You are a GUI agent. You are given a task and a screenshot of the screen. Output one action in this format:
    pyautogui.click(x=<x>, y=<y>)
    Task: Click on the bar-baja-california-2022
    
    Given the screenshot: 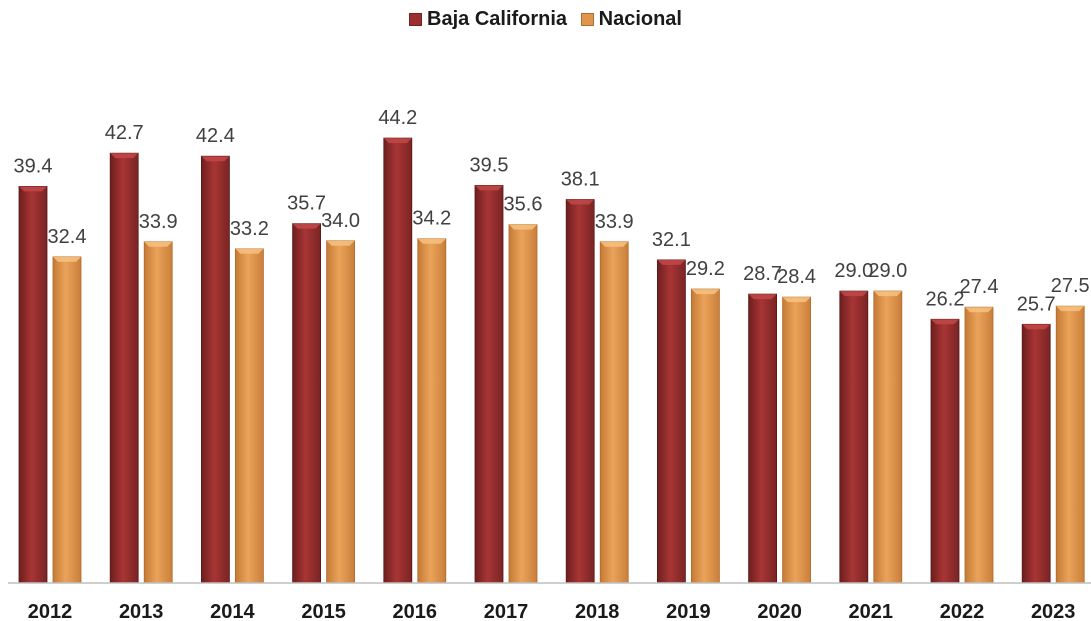 What is the action you would take?
    pyautogui.click(x=945, y=451)
    